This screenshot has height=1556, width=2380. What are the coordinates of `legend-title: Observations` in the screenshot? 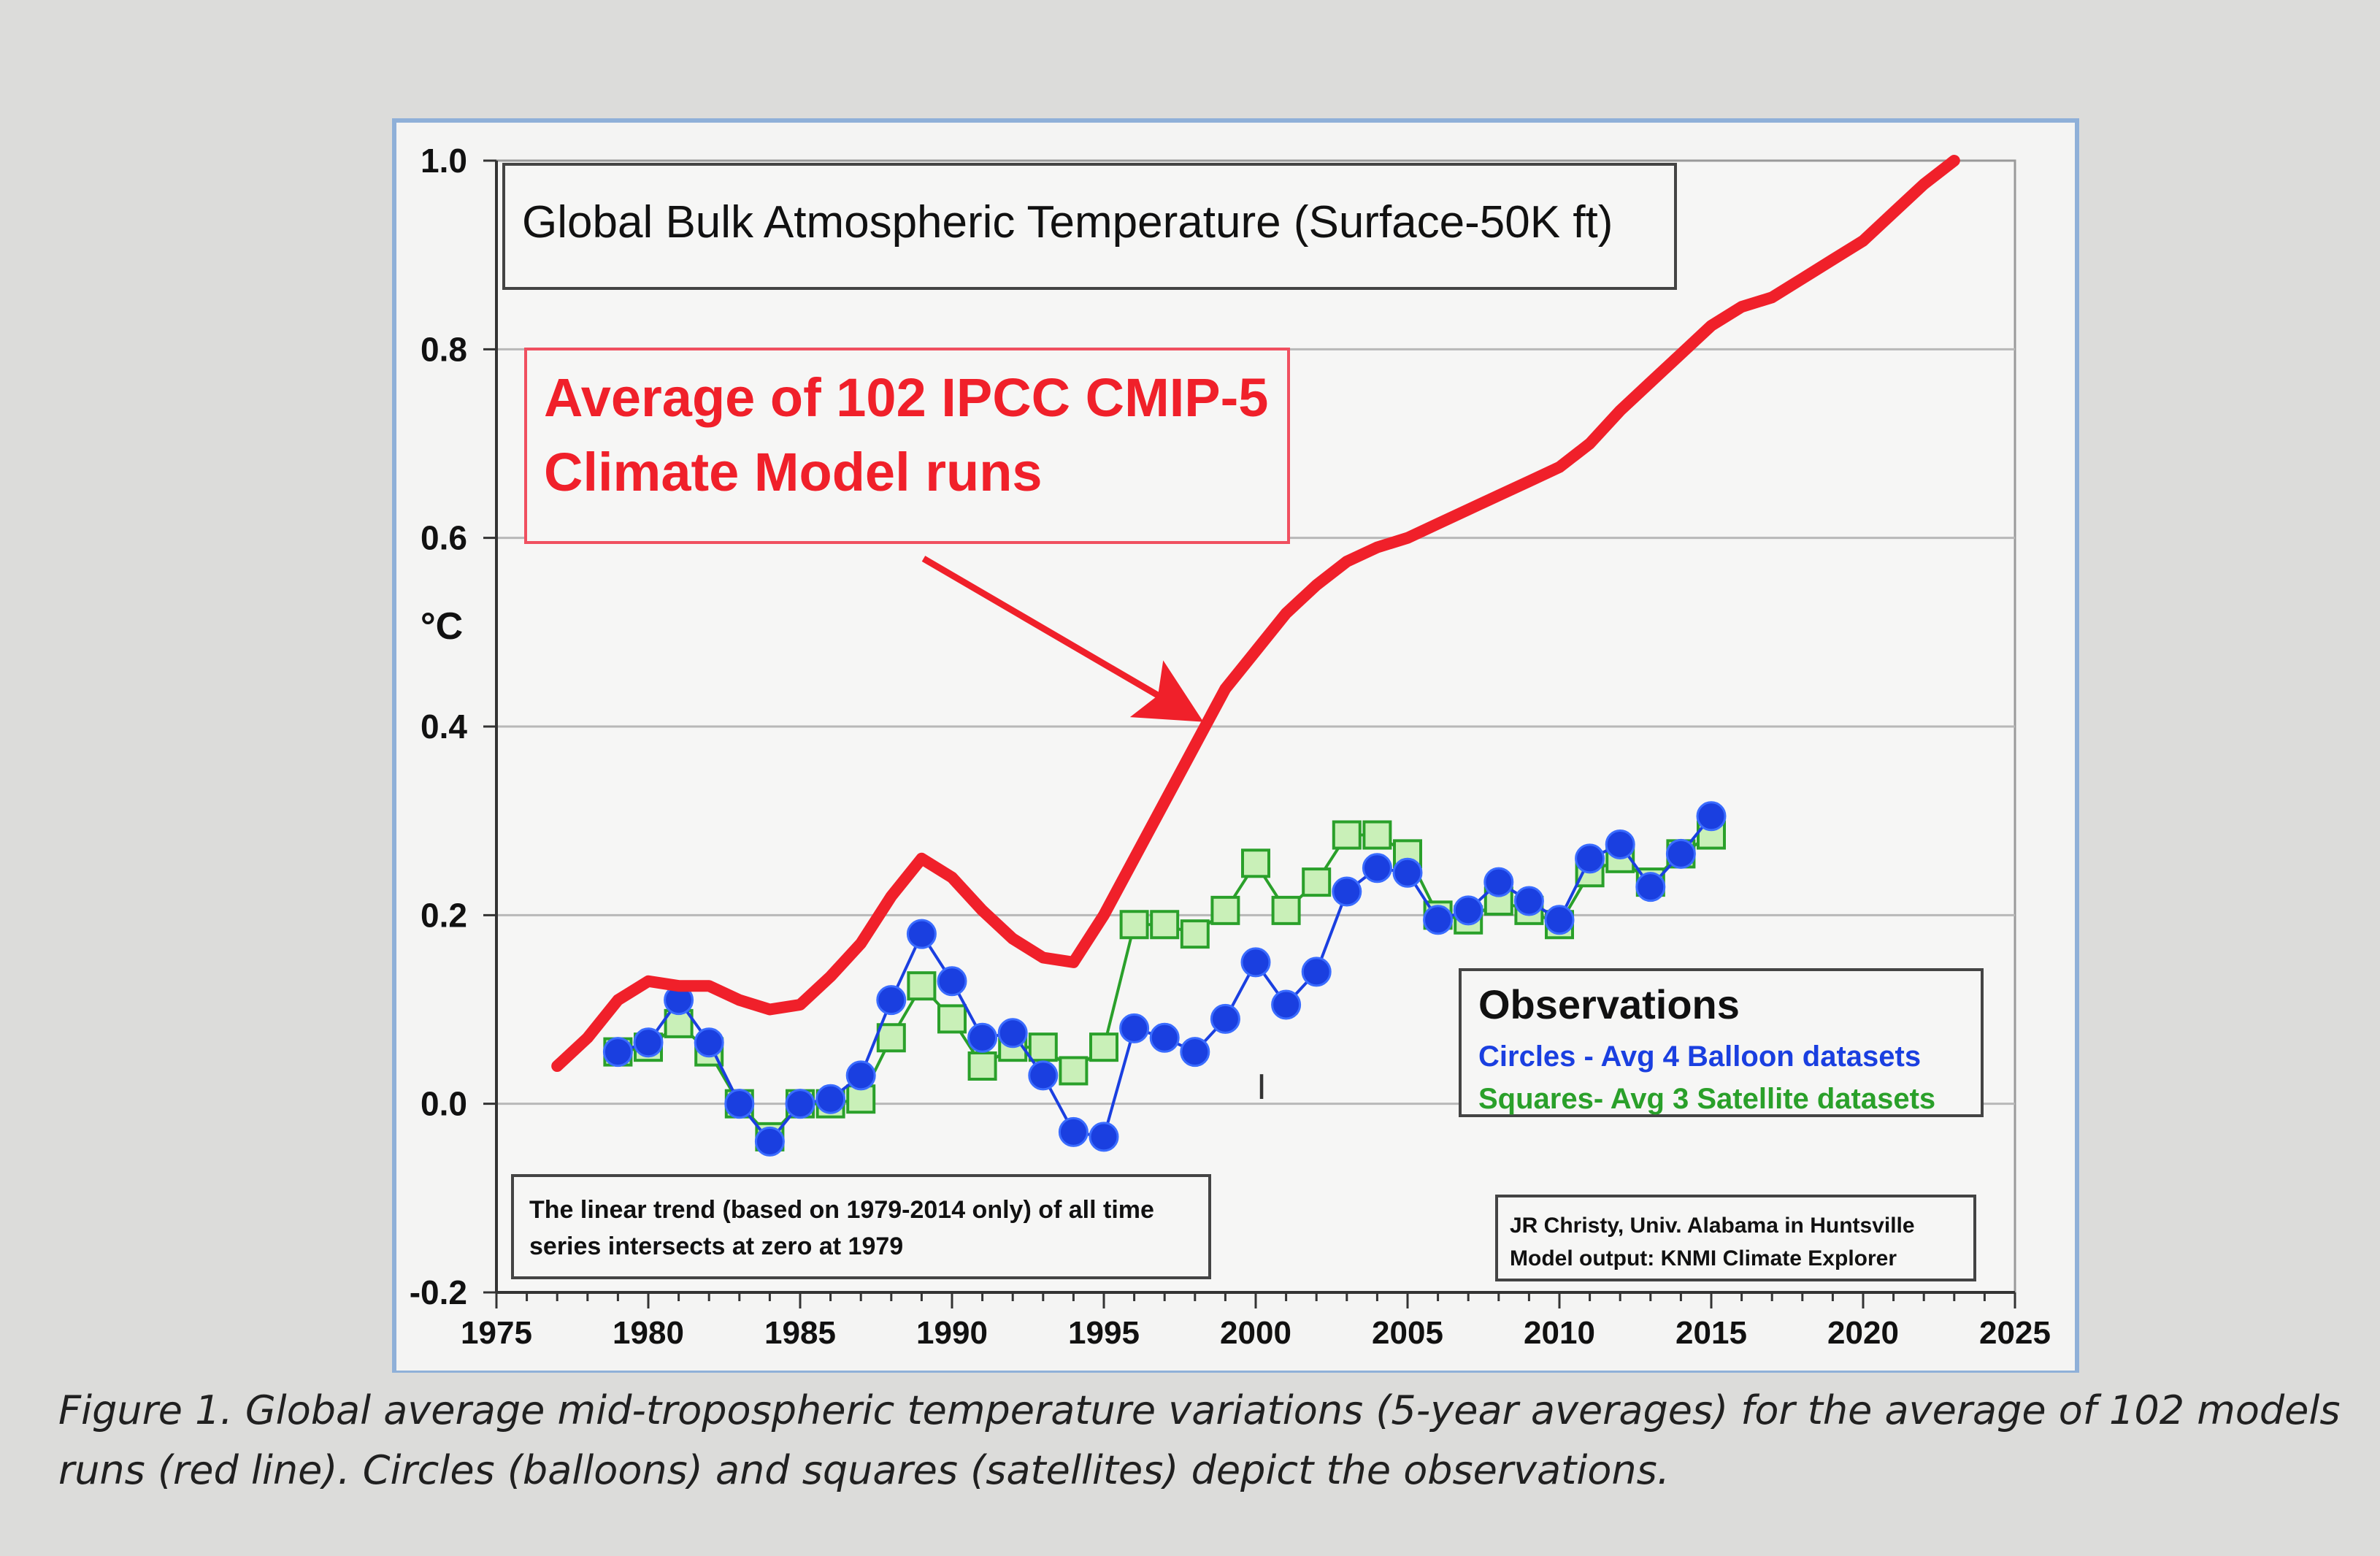 It's located at (1609, 1004).